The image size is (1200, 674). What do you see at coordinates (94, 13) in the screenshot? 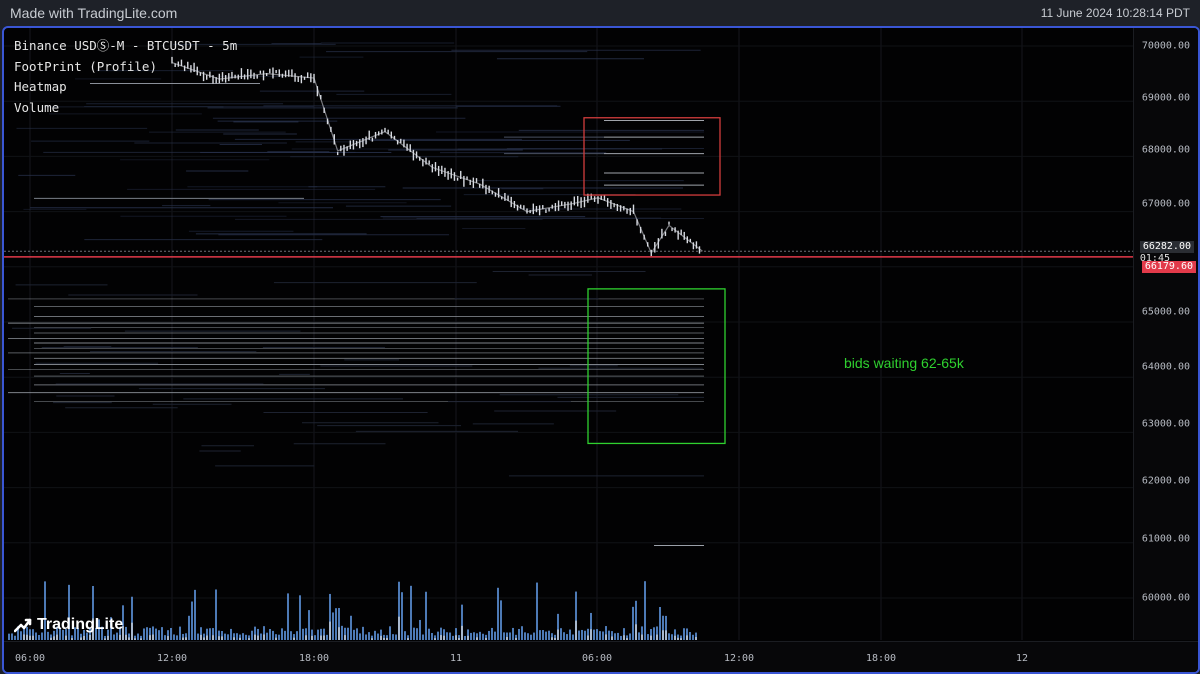
I see `made-with-label: Made with TradingLite.com` at bounding box center [94, 13].